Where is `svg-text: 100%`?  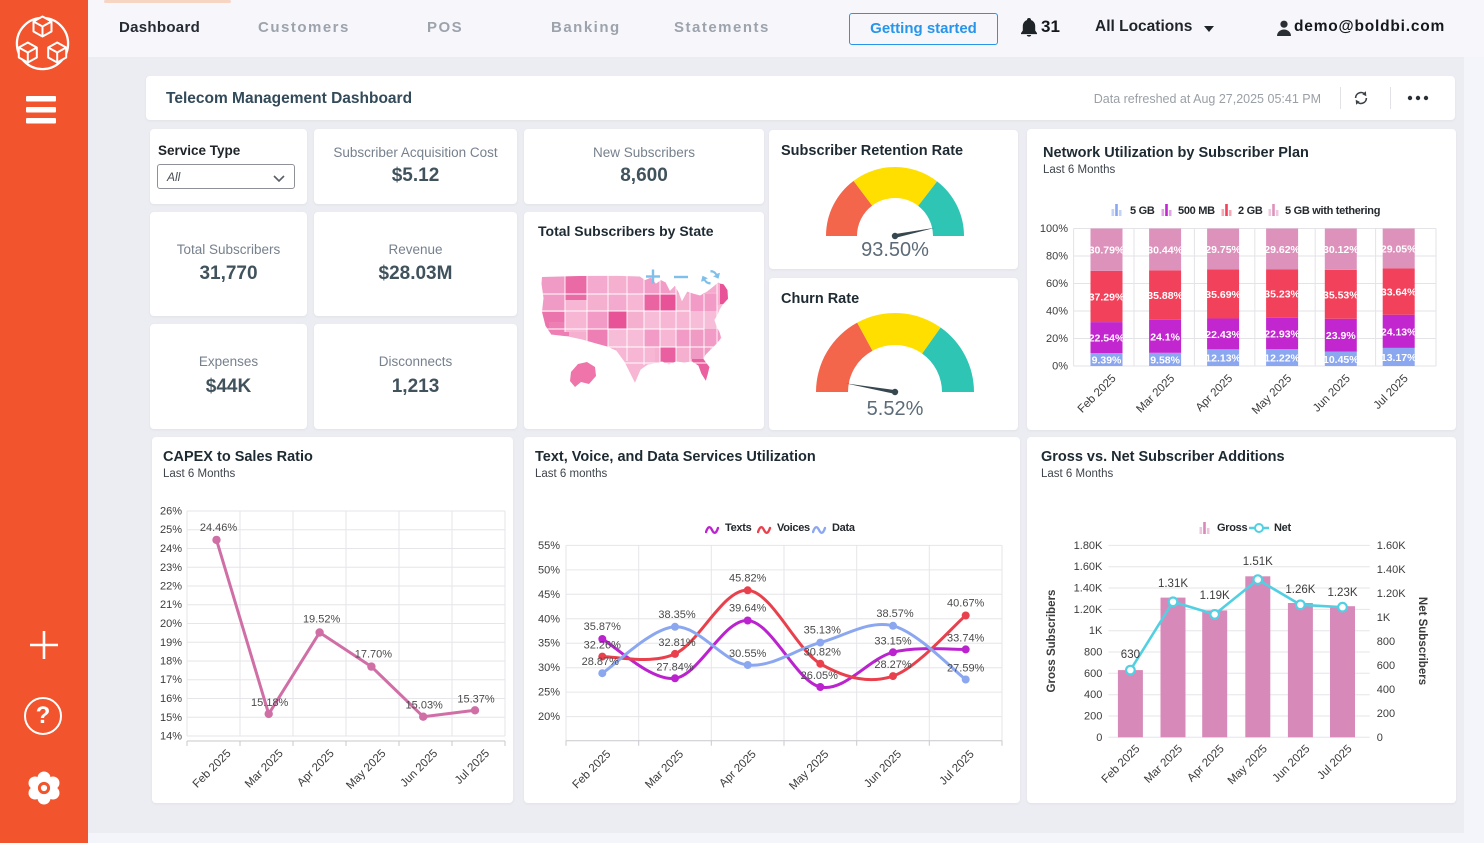
svg-text: 100% is located at coordinates (1054, 229).